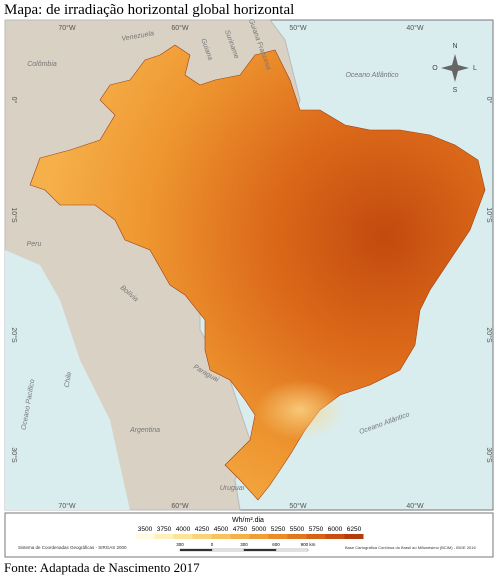  What do you see at coordinates (276, 544) in the screenshot?
I see `scale-label: 600` at bounding box center [276, 544].